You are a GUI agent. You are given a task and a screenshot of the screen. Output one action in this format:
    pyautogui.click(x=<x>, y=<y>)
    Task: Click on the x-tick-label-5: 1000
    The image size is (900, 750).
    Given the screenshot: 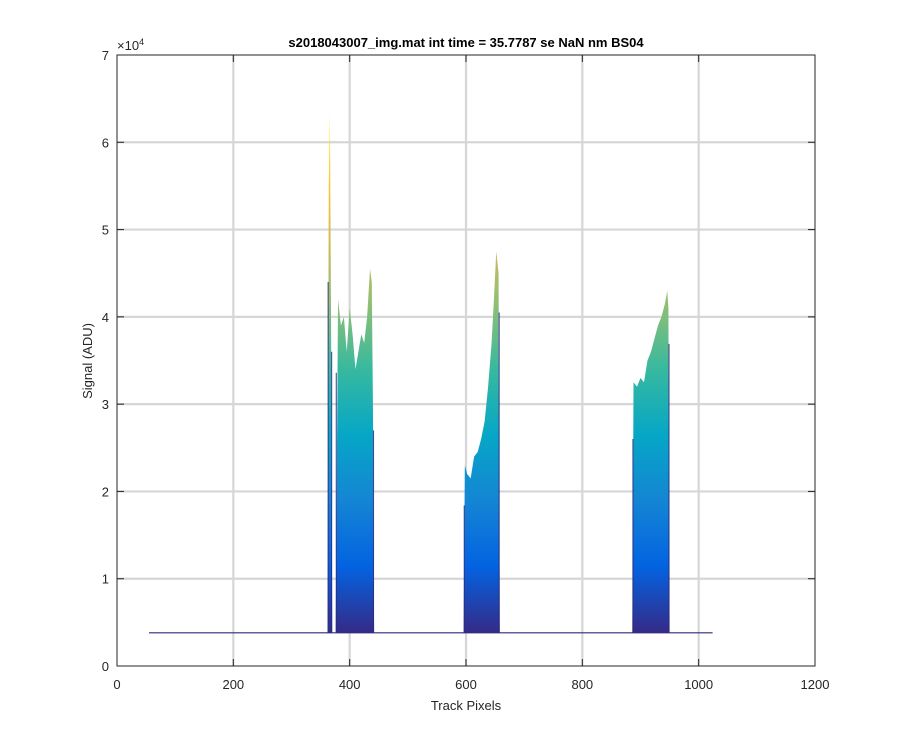 What is the action you would take?
    pyautogui.click(x=698, y=684)
    